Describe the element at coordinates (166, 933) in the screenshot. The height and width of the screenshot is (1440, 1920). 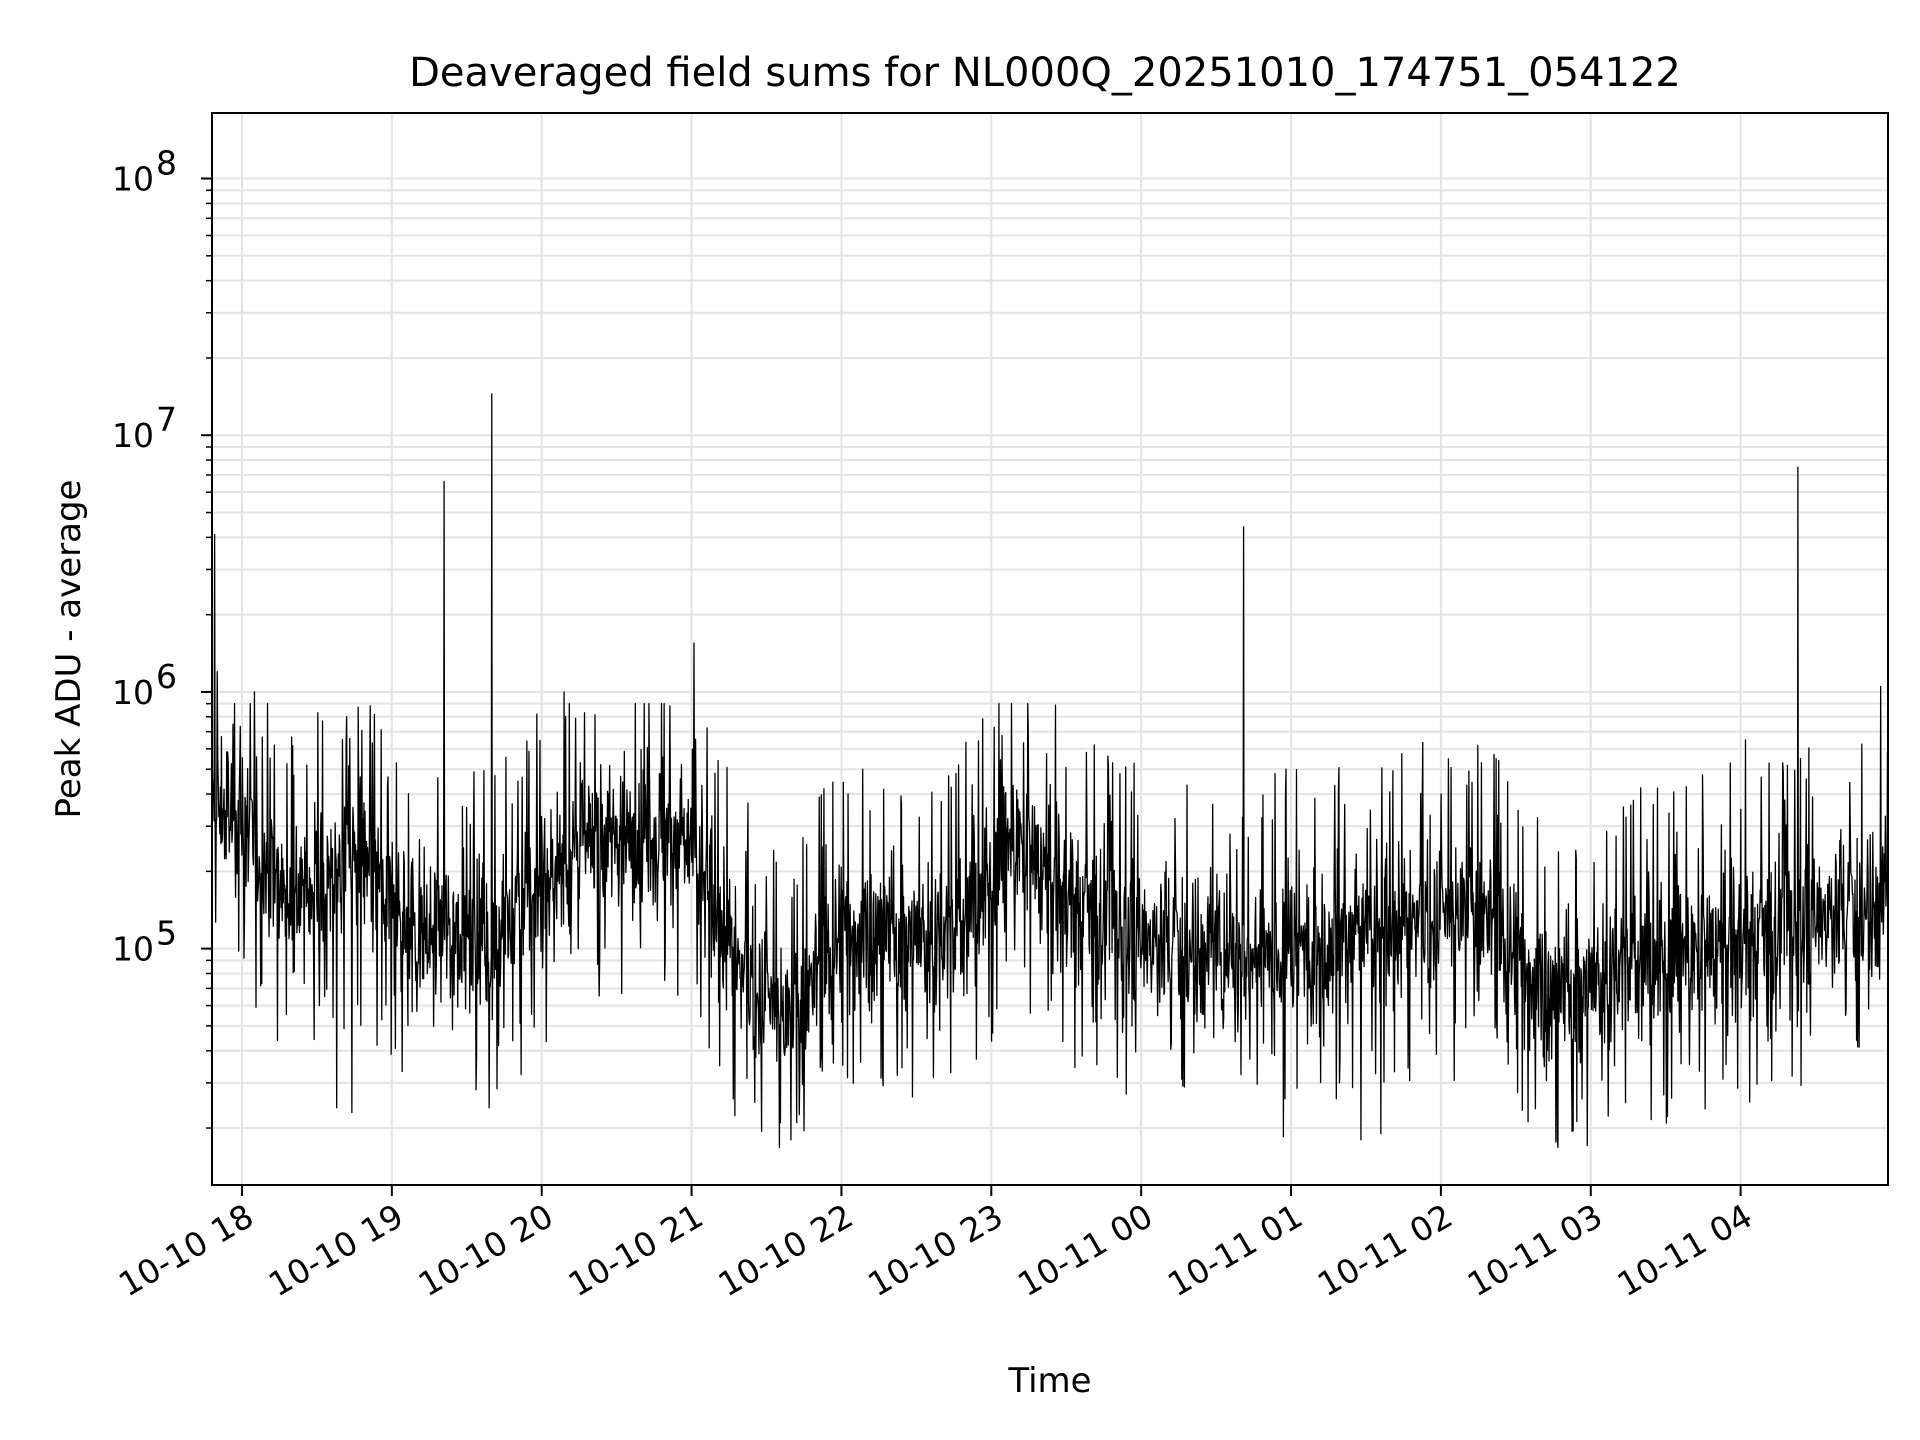
I see `y-tick-exponent: 5` at that location.